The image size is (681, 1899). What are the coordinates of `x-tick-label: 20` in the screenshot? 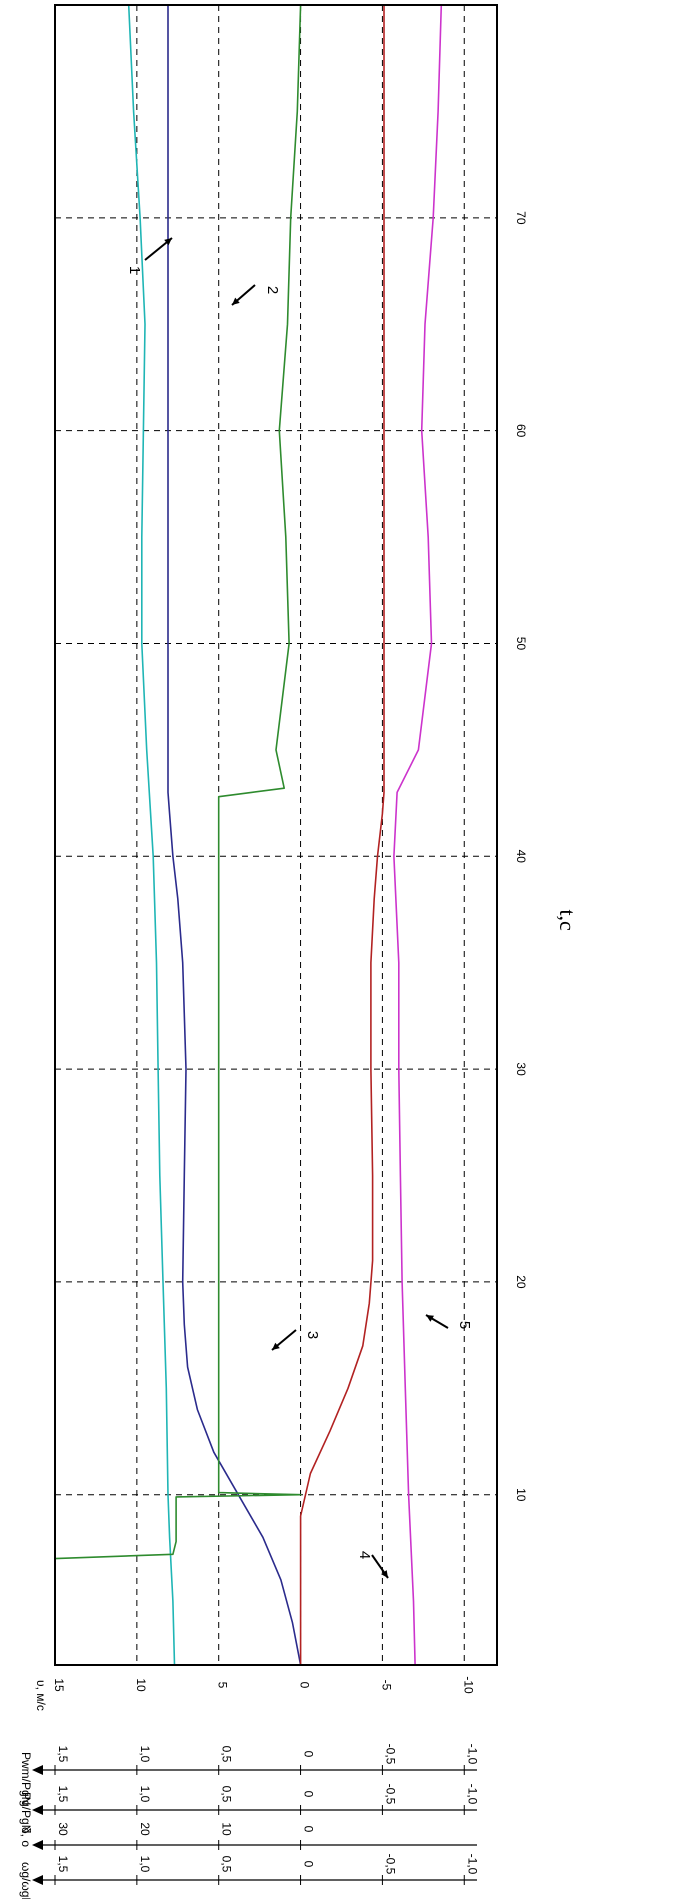 It's located at (521, 1282).